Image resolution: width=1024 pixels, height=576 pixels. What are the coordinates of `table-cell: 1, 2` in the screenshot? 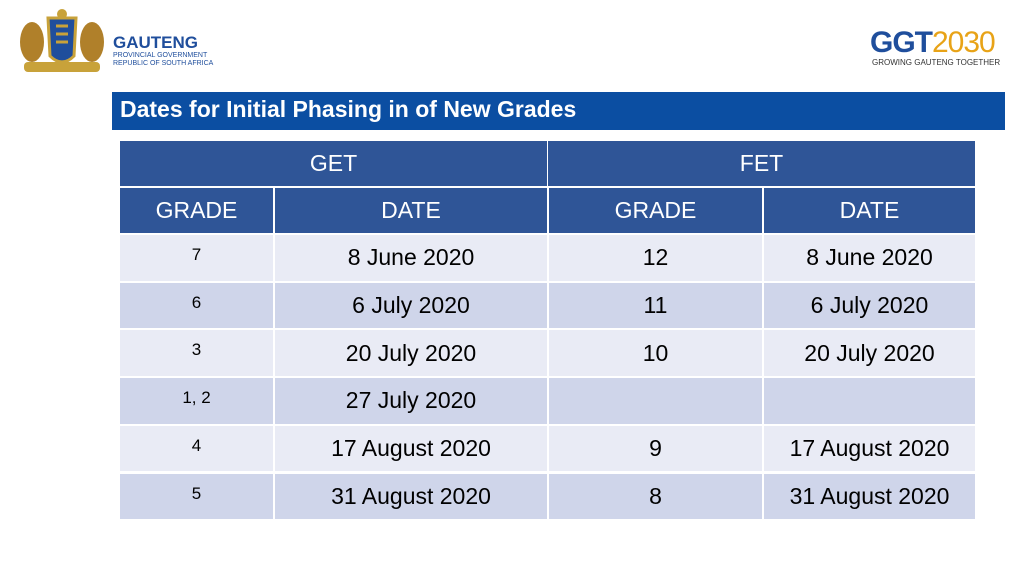 It's located at (196, 401).